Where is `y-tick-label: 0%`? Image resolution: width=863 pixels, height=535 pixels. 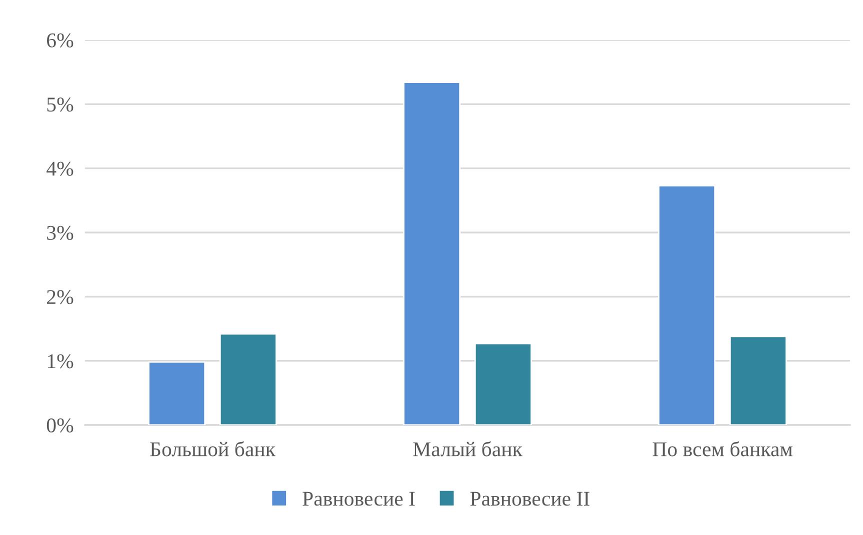
y-tick-label: 0% is located at coordinates (60, 425).